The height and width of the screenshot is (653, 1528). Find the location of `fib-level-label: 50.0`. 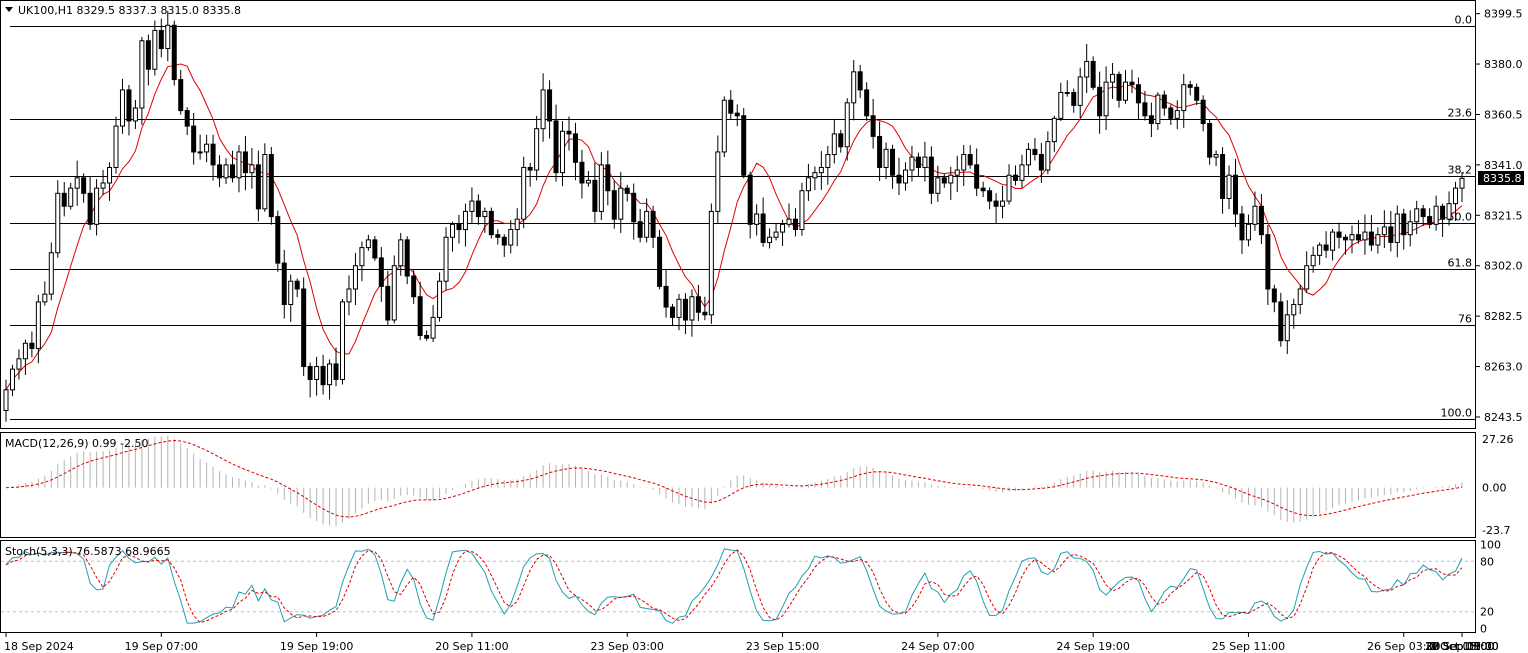

fib-level-label: 50.0 is located at coordinates (1460, 217).